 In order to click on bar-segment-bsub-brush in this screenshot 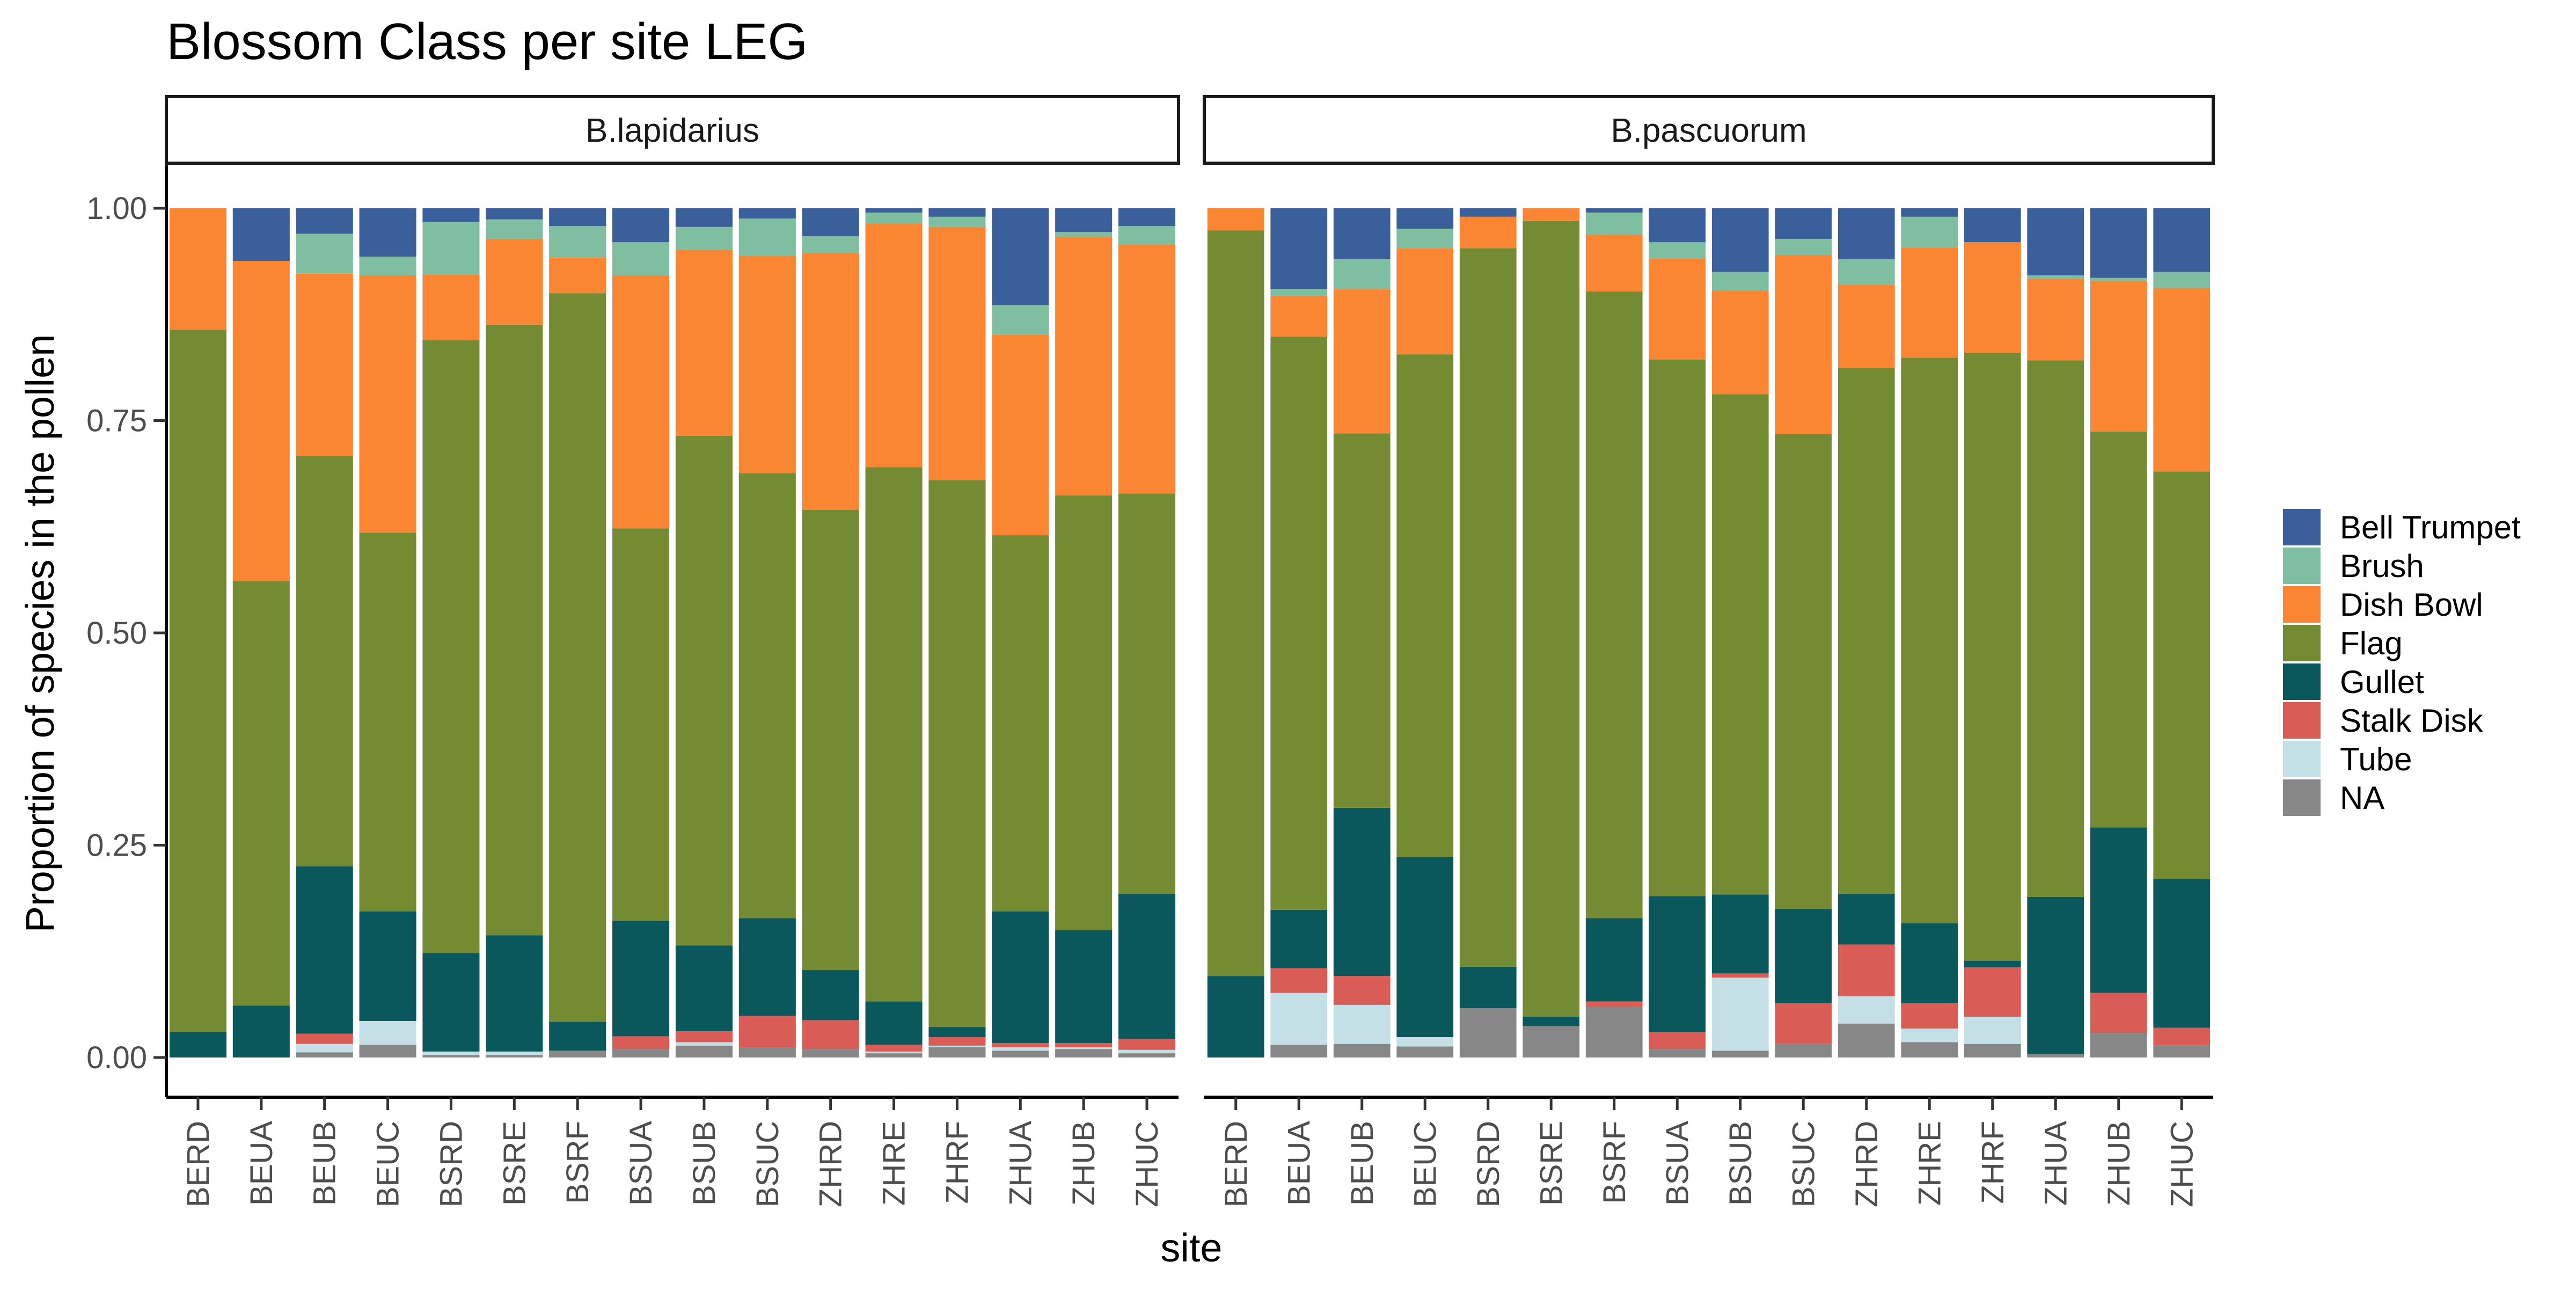, I will do `click(1740, 281)`.